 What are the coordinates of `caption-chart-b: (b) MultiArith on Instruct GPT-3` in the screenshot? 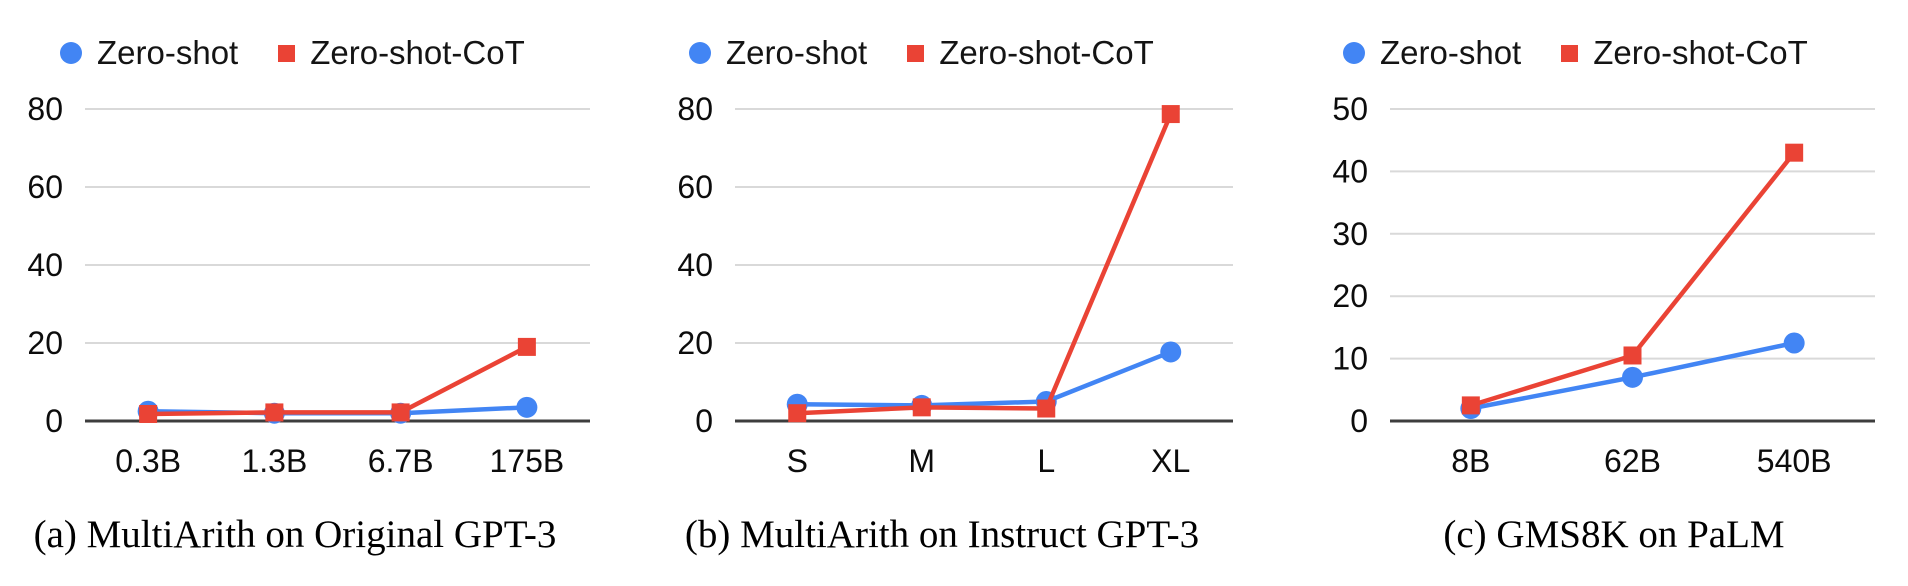 It's located at (942, 534).